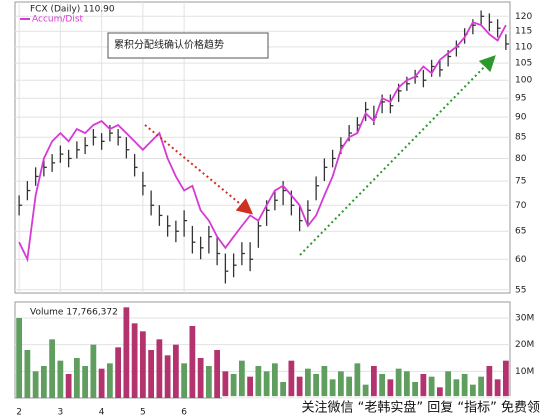 The width and height of the screenshot is (550, 420). Describe the element at coordinates (523, 81) in the screenshot. I see `y-tick-label: 100` at that location.